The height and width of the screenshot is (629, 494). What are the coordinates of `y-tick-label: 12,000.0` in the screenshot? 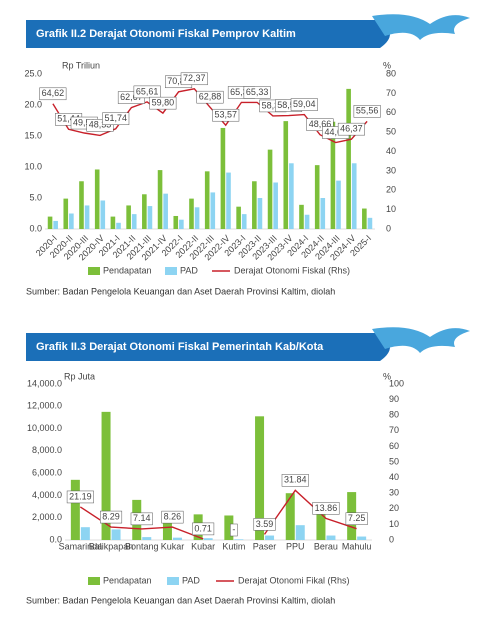 It's located at (44, 406).